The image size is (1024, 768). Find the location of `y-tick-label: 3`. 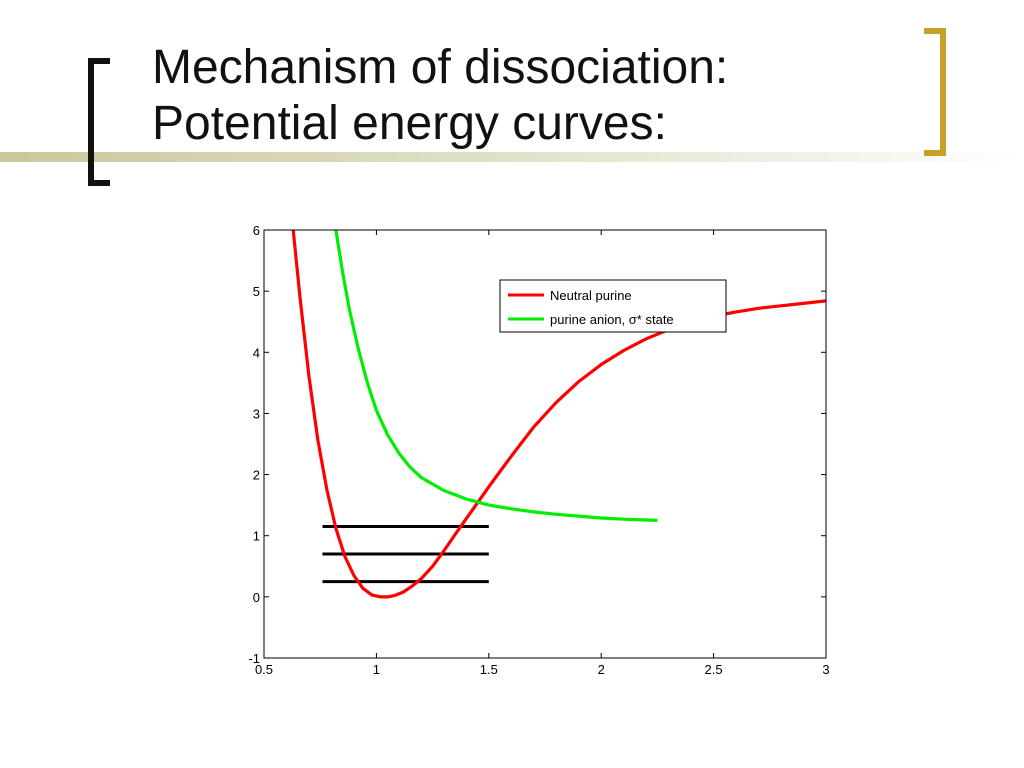

y-tick-label: 3 is located at coordinates (256, 413).